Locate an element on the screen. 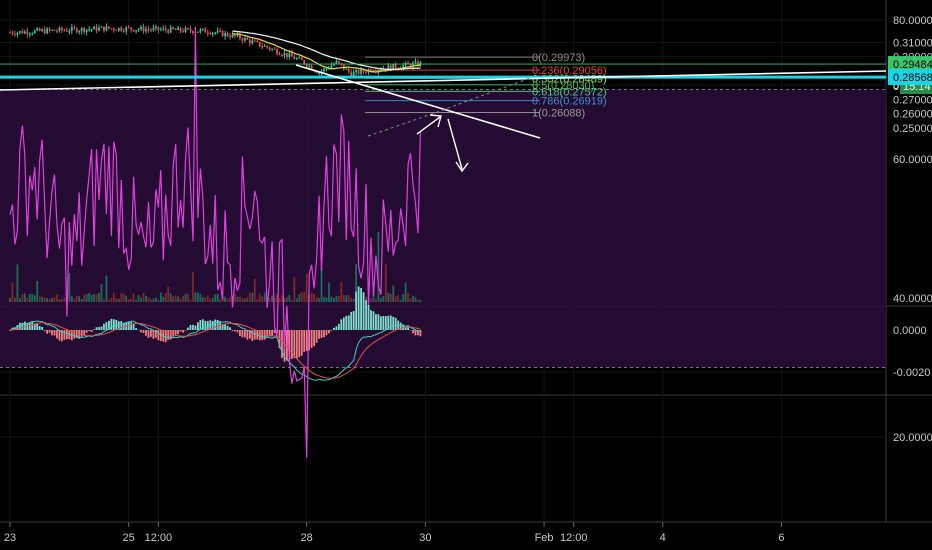 This screenshot has width=932, height=550. candles is located at coordinates (215, 51).